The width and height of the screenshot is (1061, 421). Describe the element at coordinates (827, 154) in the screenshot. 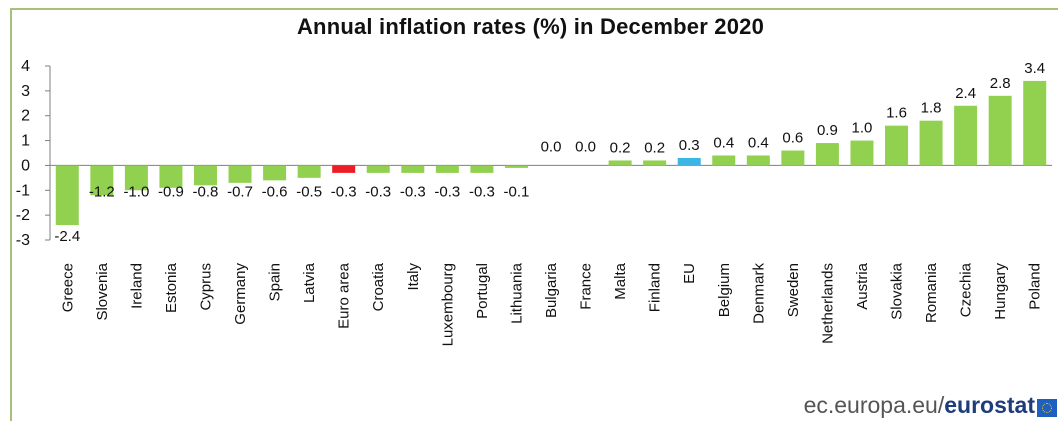

I see `bar-netherlands` at that location.